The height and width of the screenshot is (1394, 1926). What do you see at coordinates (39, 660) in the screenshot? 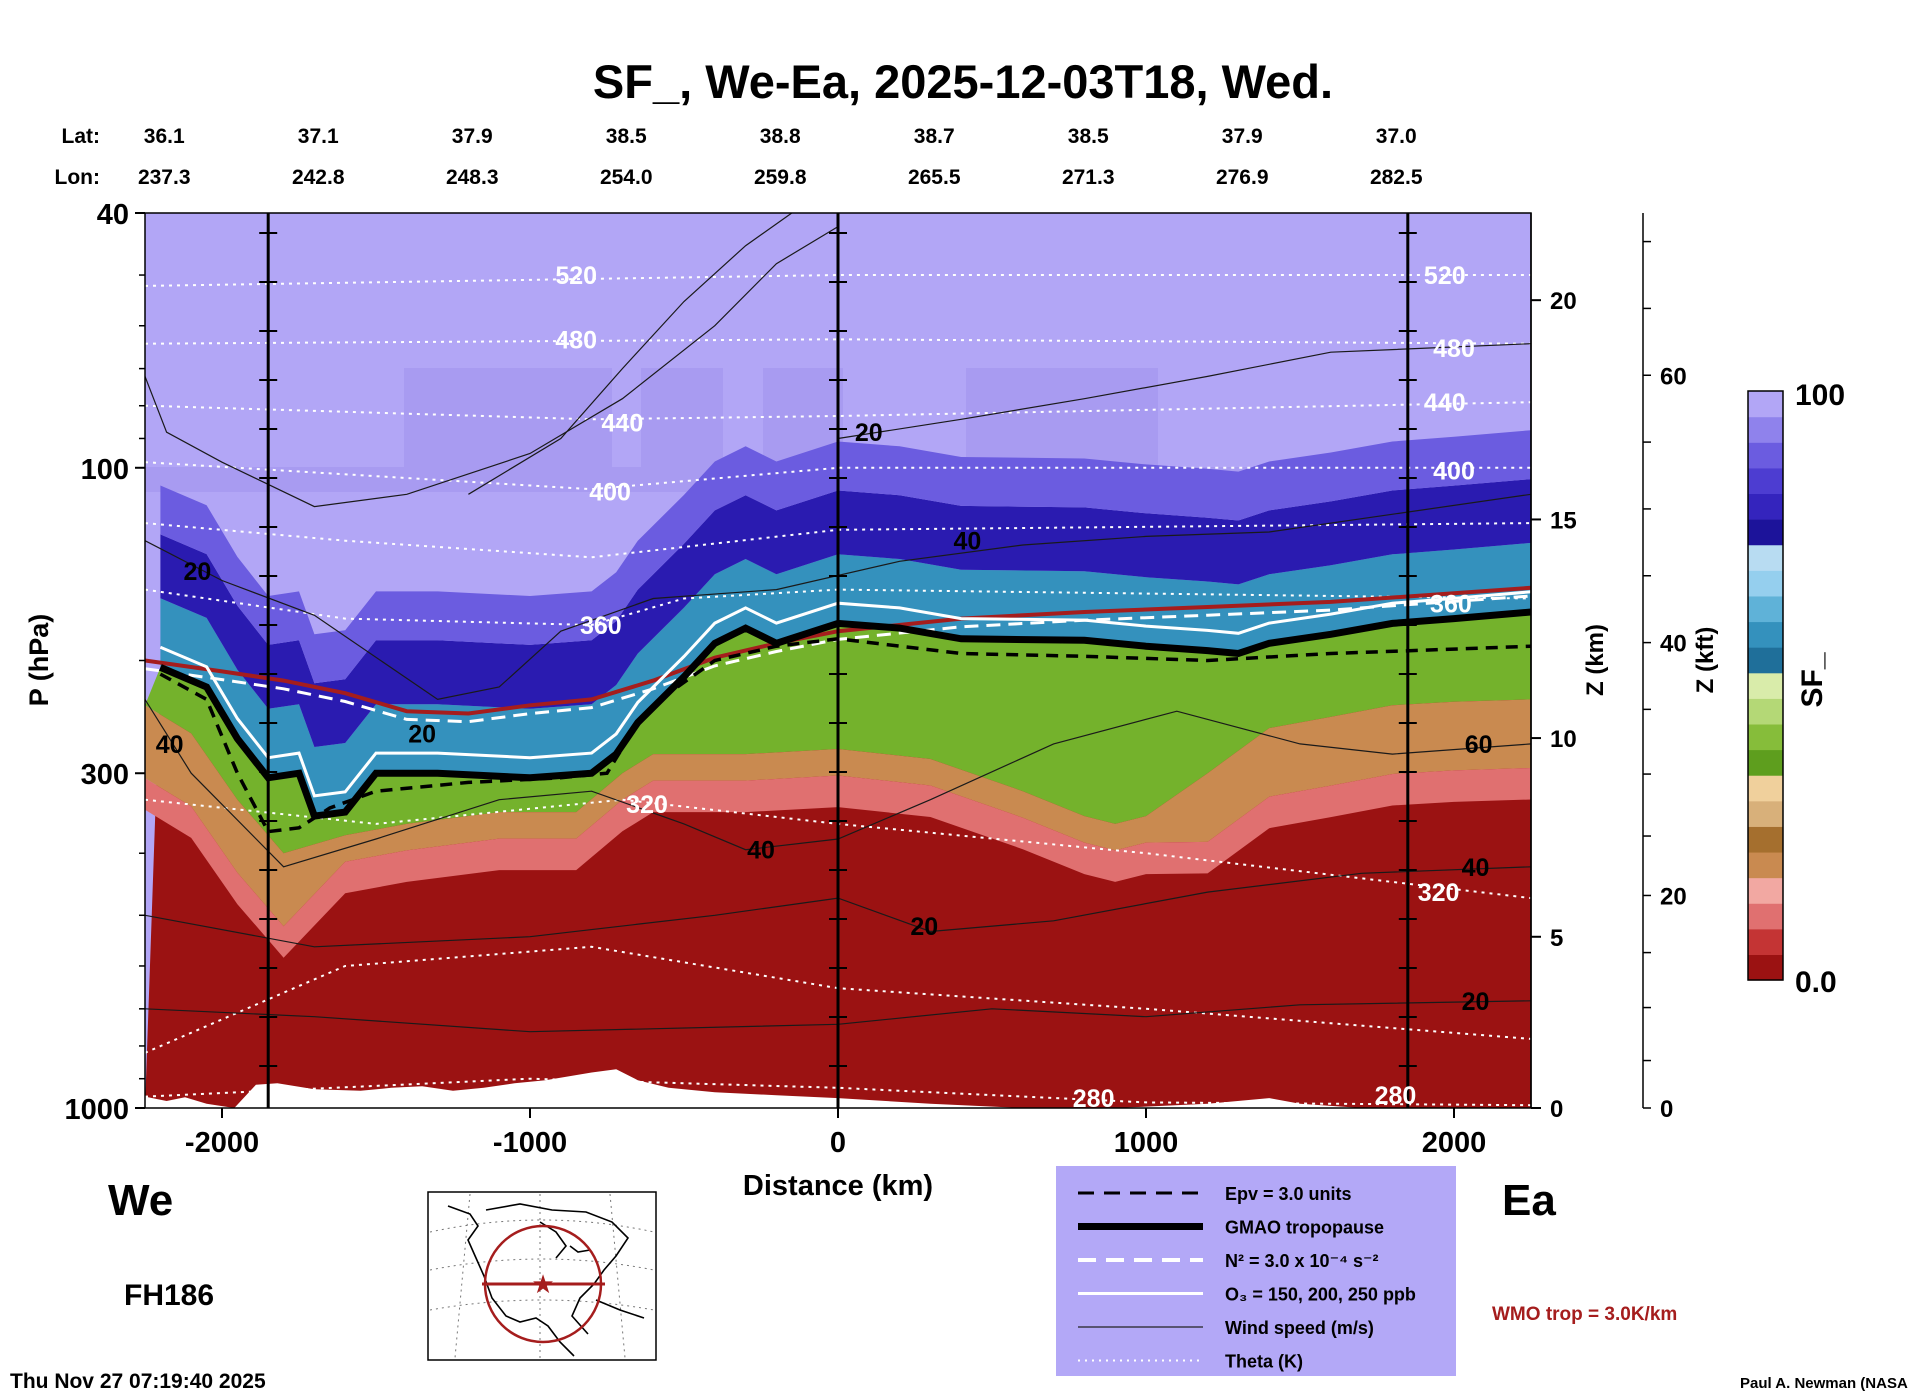
I see `y-axis-label: P (hPa)` at bounding box center [39, 660].